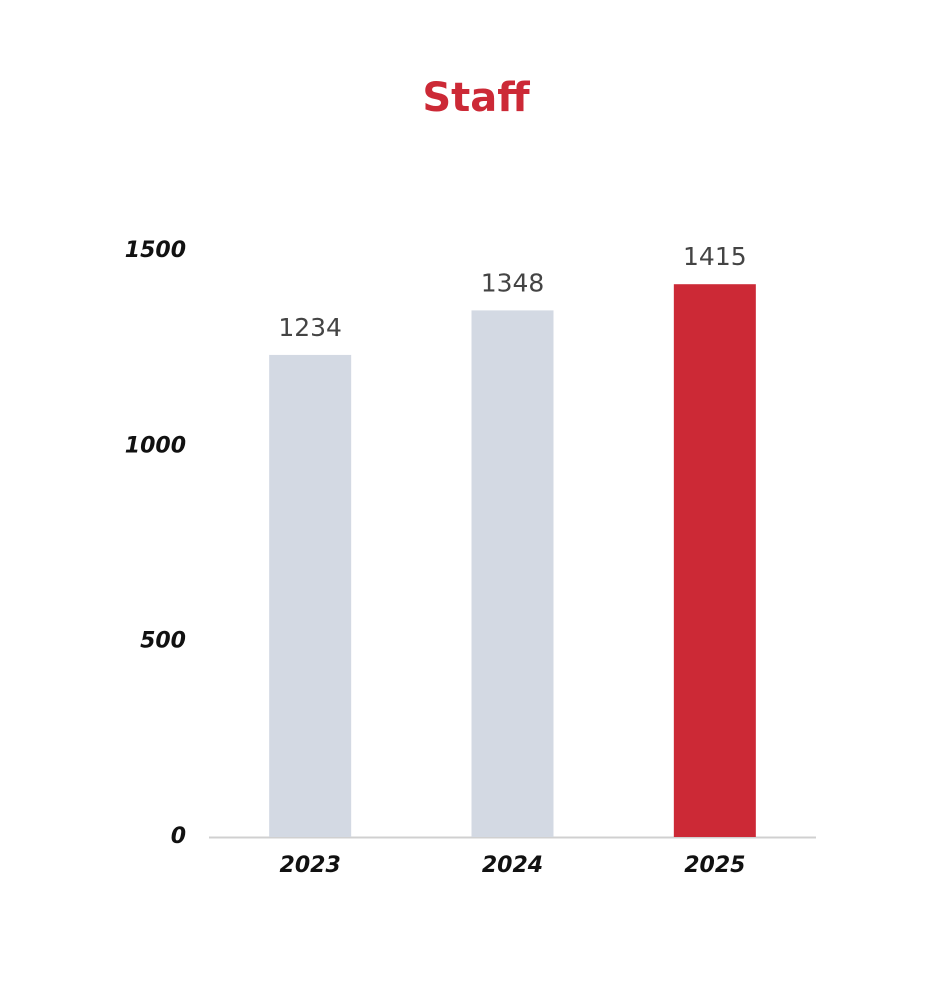 The width and height of the screenshot is (942, 990). What do you see at coordinates (310, 865) in the screenshot?
I see `x-tick-label: 2023` at bounding box center [310, 865].